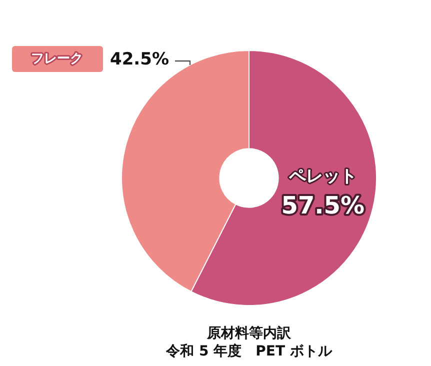 Image resolution: width=431 pixels, height=366 pixels. I want to click on data-label: 42.5%, so click(139, 59).